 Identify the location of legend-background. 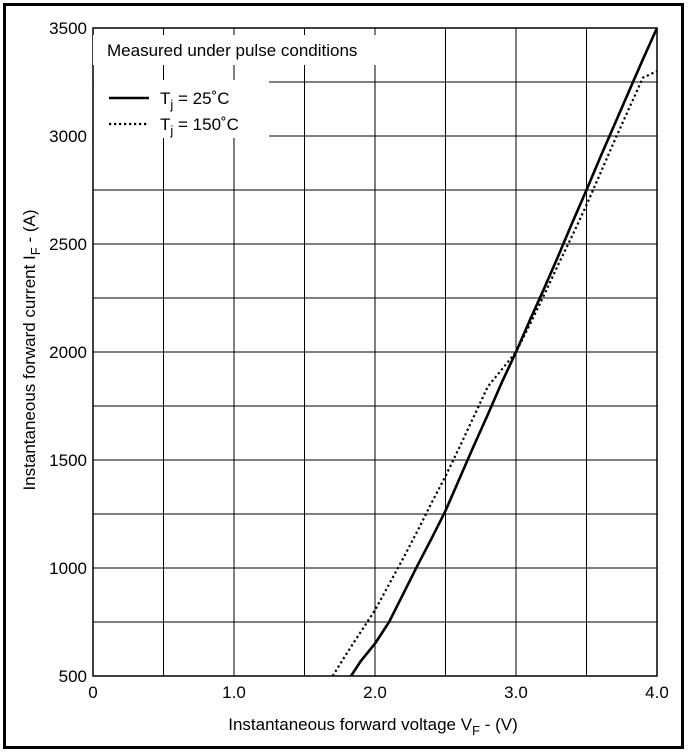
(181, 109).